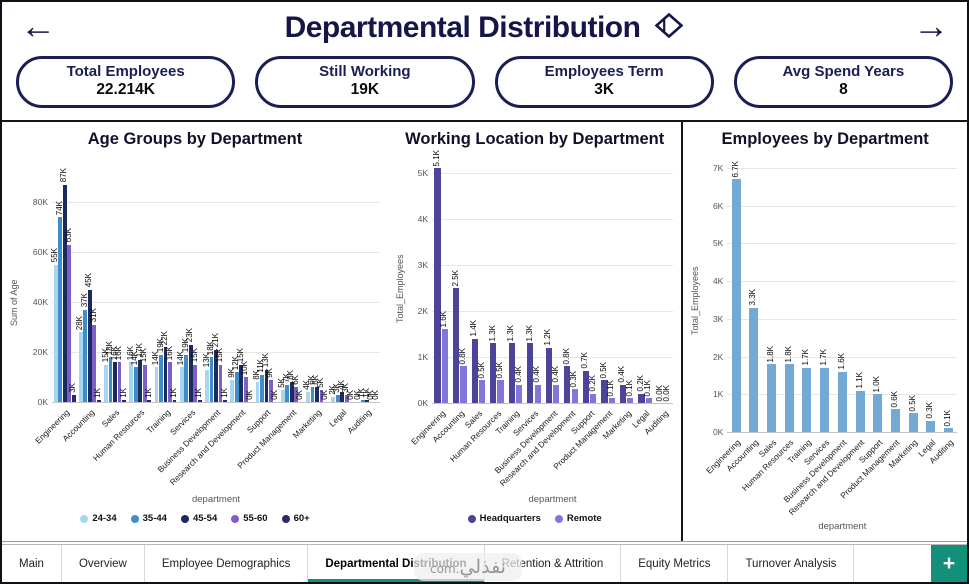 The height and width of the screenshot is (584, 969). What do you see at coordinates (227, 563) in the screenshot?
I see `tab-employee-demographics: Employee Demographics` at bounding box center [227, 563].